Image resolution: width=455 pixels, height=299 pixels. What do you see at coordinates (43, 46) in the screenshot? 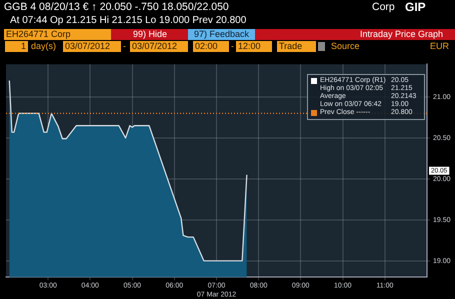
I see `text: day(s)` at bounding box center [43, 46].